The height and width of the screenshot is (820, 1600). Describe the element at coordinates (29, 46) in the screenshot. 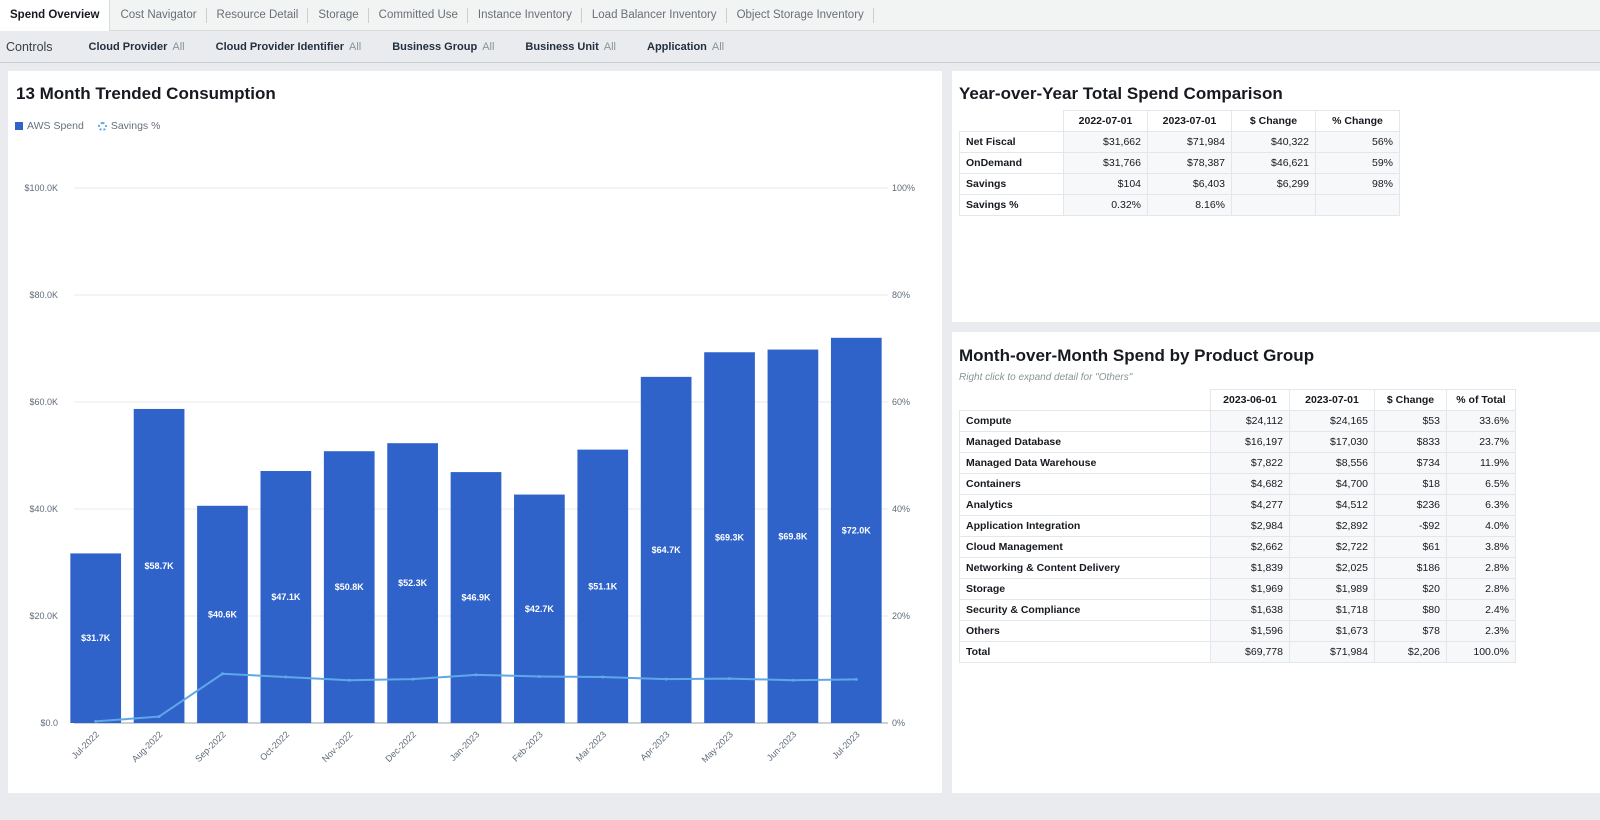

I see `controls-title: Controls` at that location.